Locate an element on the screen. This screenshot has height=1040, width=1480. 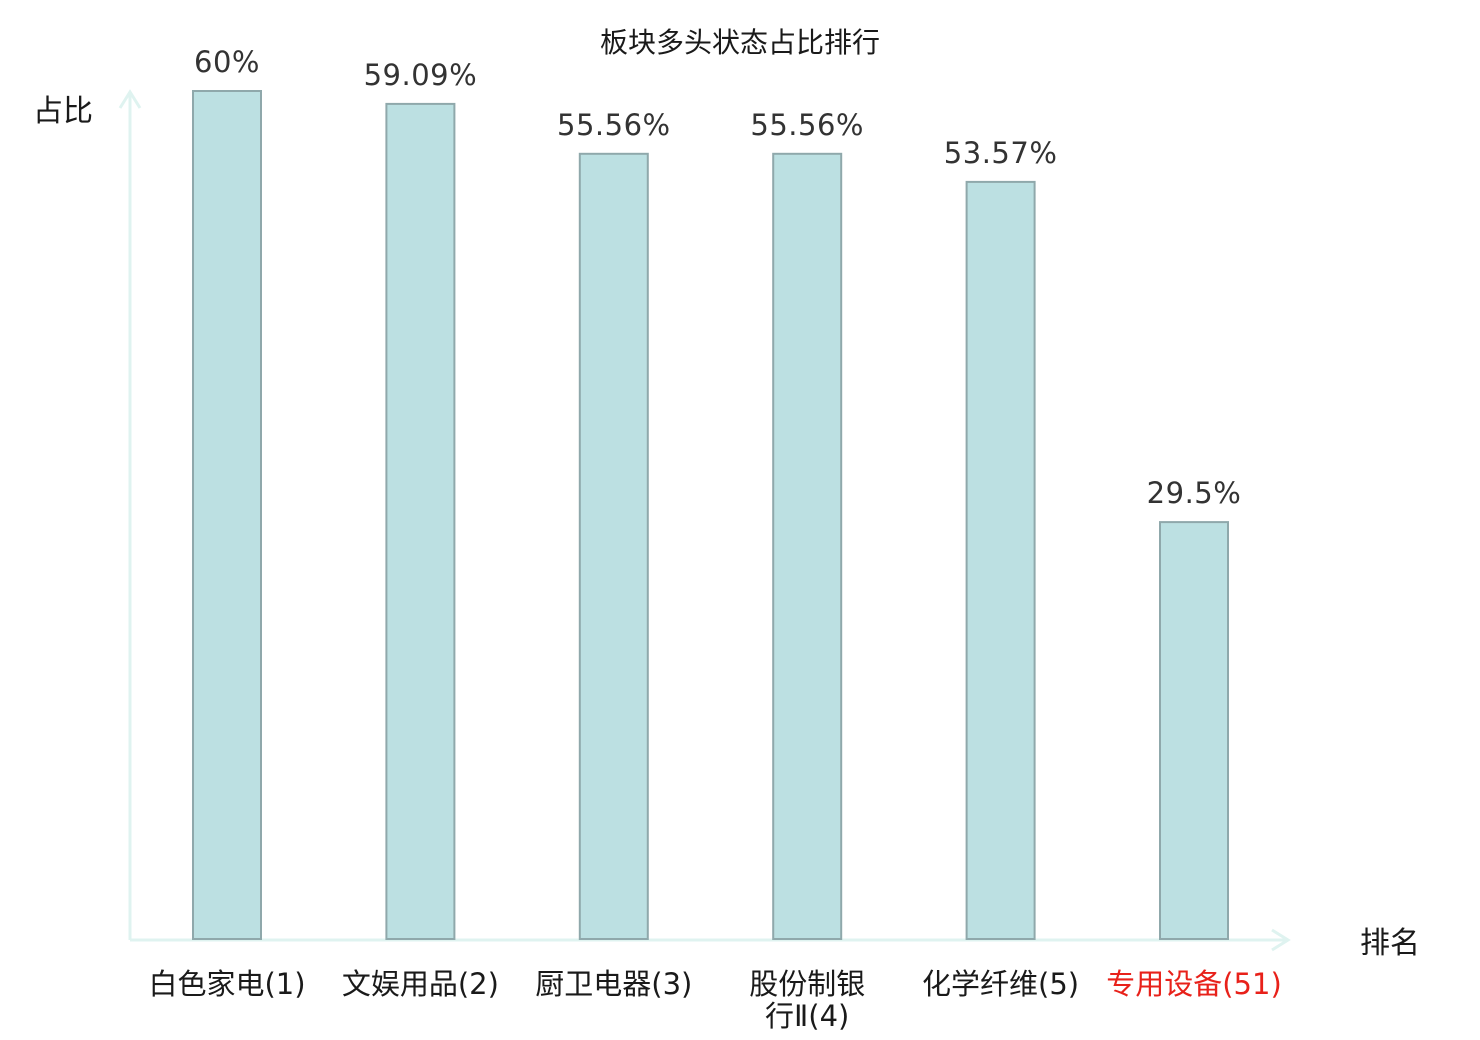
category-label-4: 股份制银行Ⅱ(4) is located at coordinates (807, 1000).